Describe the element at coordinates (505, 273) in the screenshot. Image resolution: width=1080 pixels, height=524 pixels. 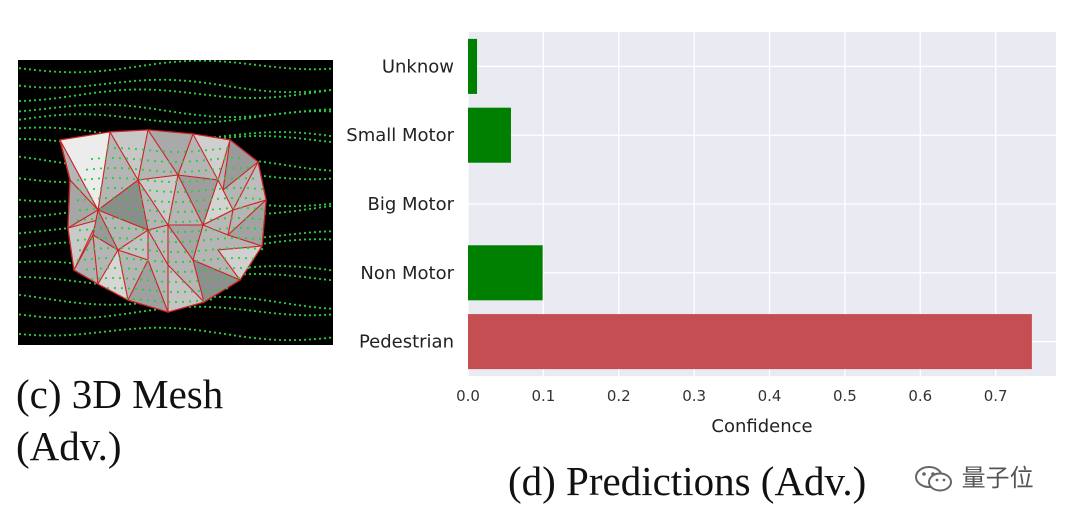
I see `bar-non-motor` at that location.